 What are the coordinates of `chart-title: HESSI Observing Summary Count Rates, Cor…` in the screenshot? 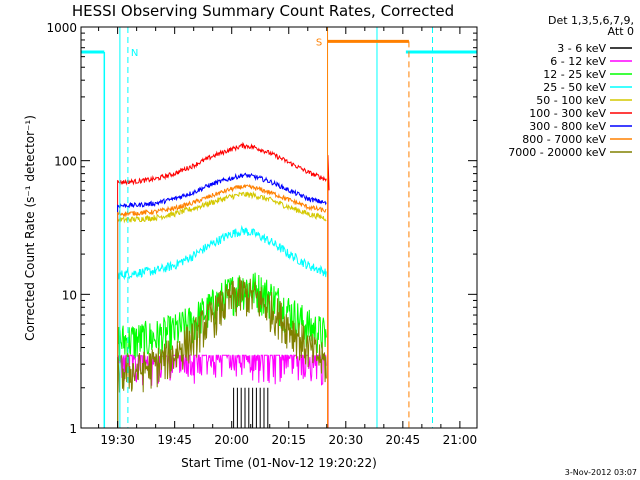 It's located at (263, 11).